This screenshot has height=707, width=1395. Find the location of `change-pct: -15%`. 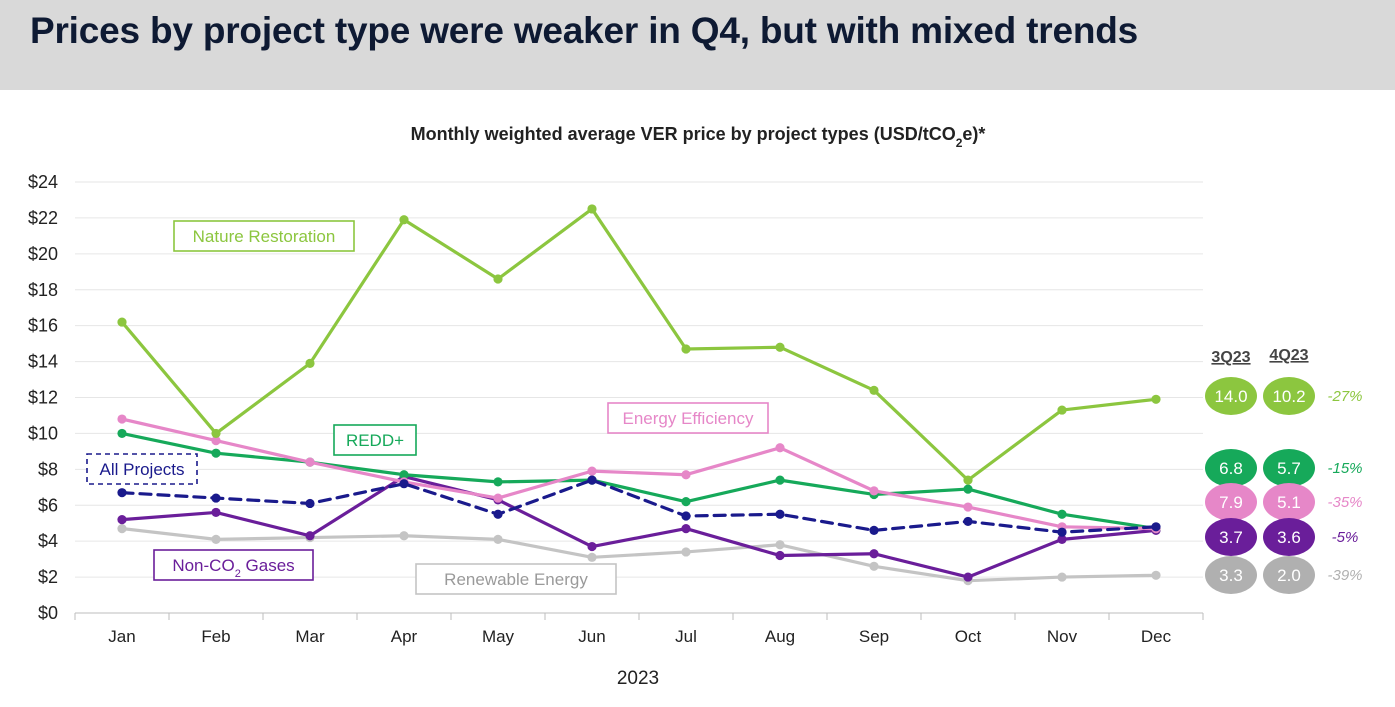

change-pct: -15% is located at coordinates (1344, 468).